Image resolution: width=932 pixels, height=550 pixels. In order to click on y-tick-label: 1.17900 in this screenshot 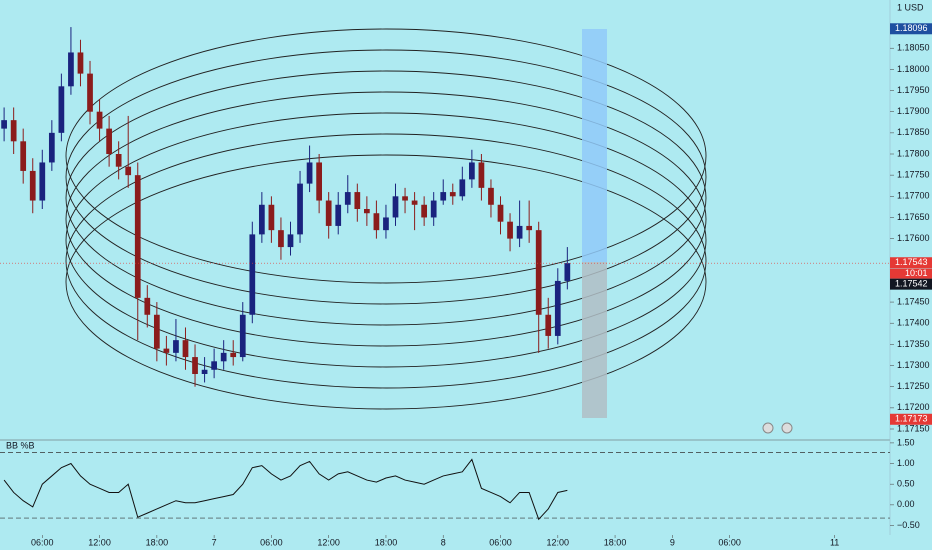, I will do `click(913, 111)`.